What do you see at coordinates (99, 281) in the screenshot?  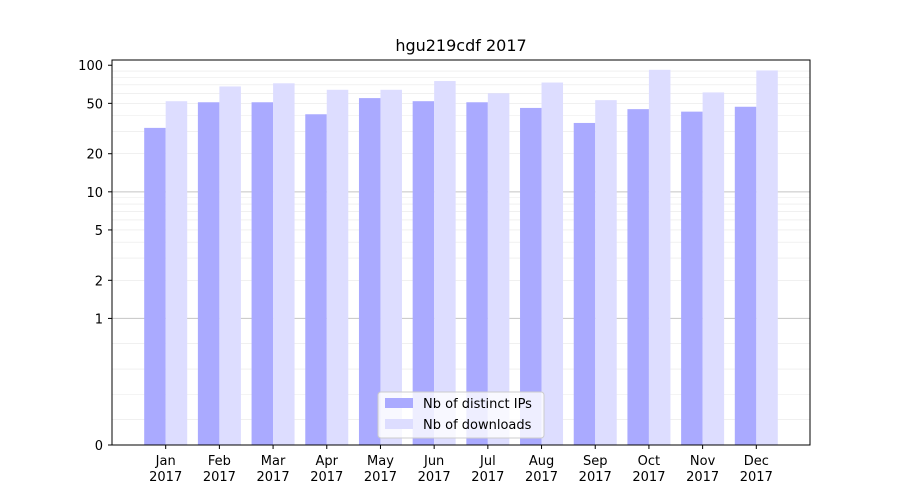 I see `y-tick-label: 2` at bounding box center [99, 281].